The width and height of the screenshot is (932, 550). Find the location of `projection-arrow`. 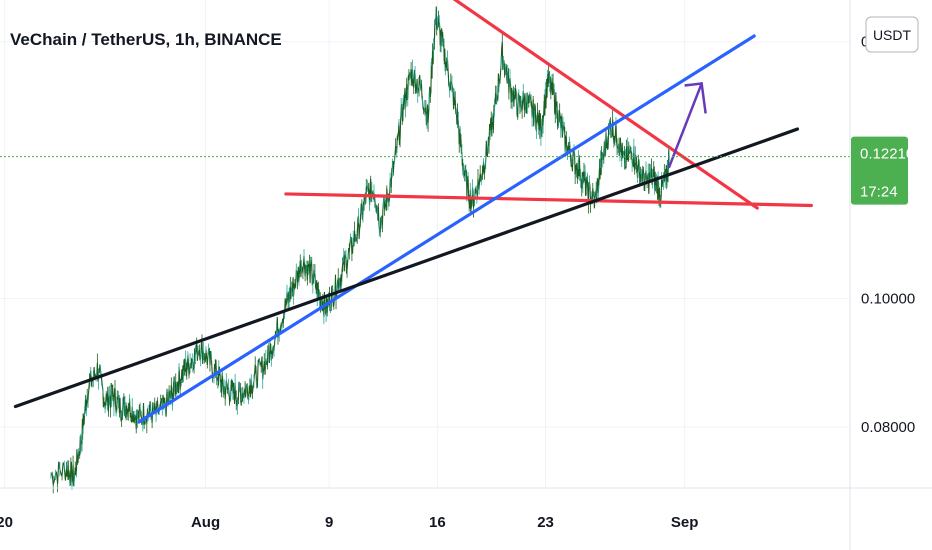

projection-arrow is located at coordinates (687, 125).